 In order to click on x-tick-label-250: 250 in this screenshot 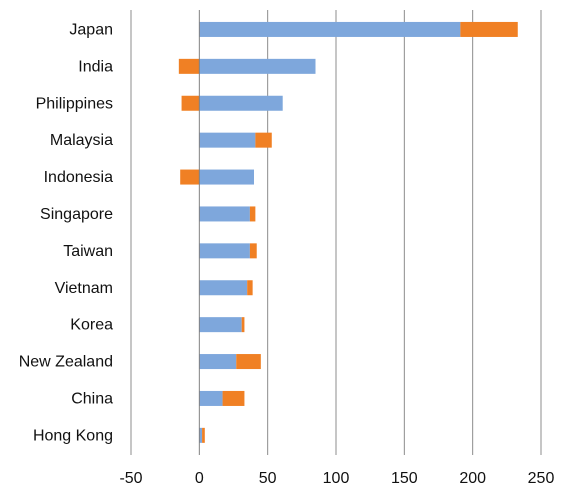, I will do `click(541, 478)`.